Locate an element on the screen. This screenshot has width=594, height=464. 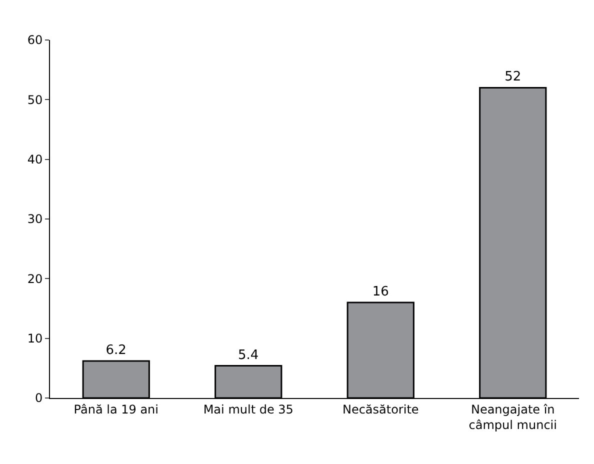
y-tick-label: 40 is located at coordinates (35, 159).